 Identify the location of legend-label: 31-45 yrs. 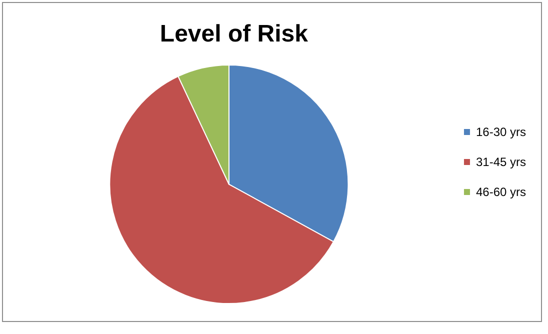
(501, 162).